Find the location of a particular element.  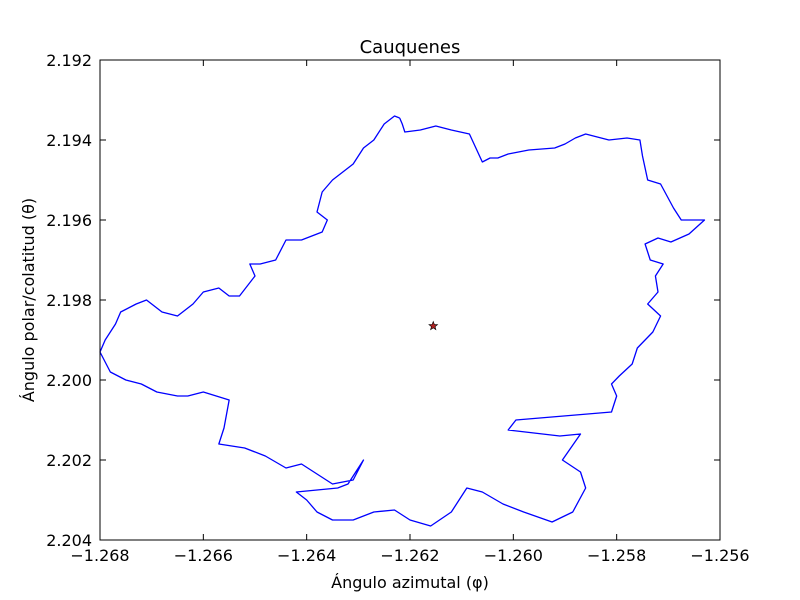

x-tick-label: −1.264 is located at coordinates (306, 555).